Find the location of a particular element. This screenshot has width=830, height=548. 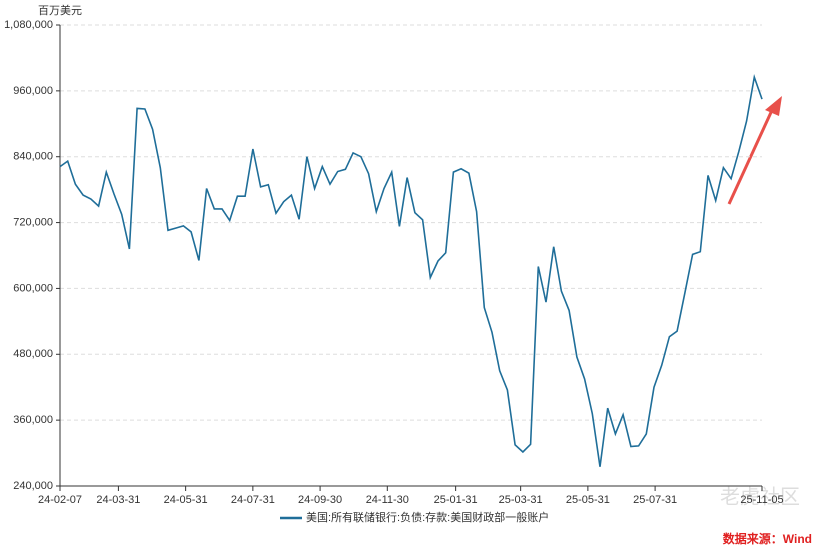

x-tick-label: 25-01-31 is located at coordinates (456, 500).